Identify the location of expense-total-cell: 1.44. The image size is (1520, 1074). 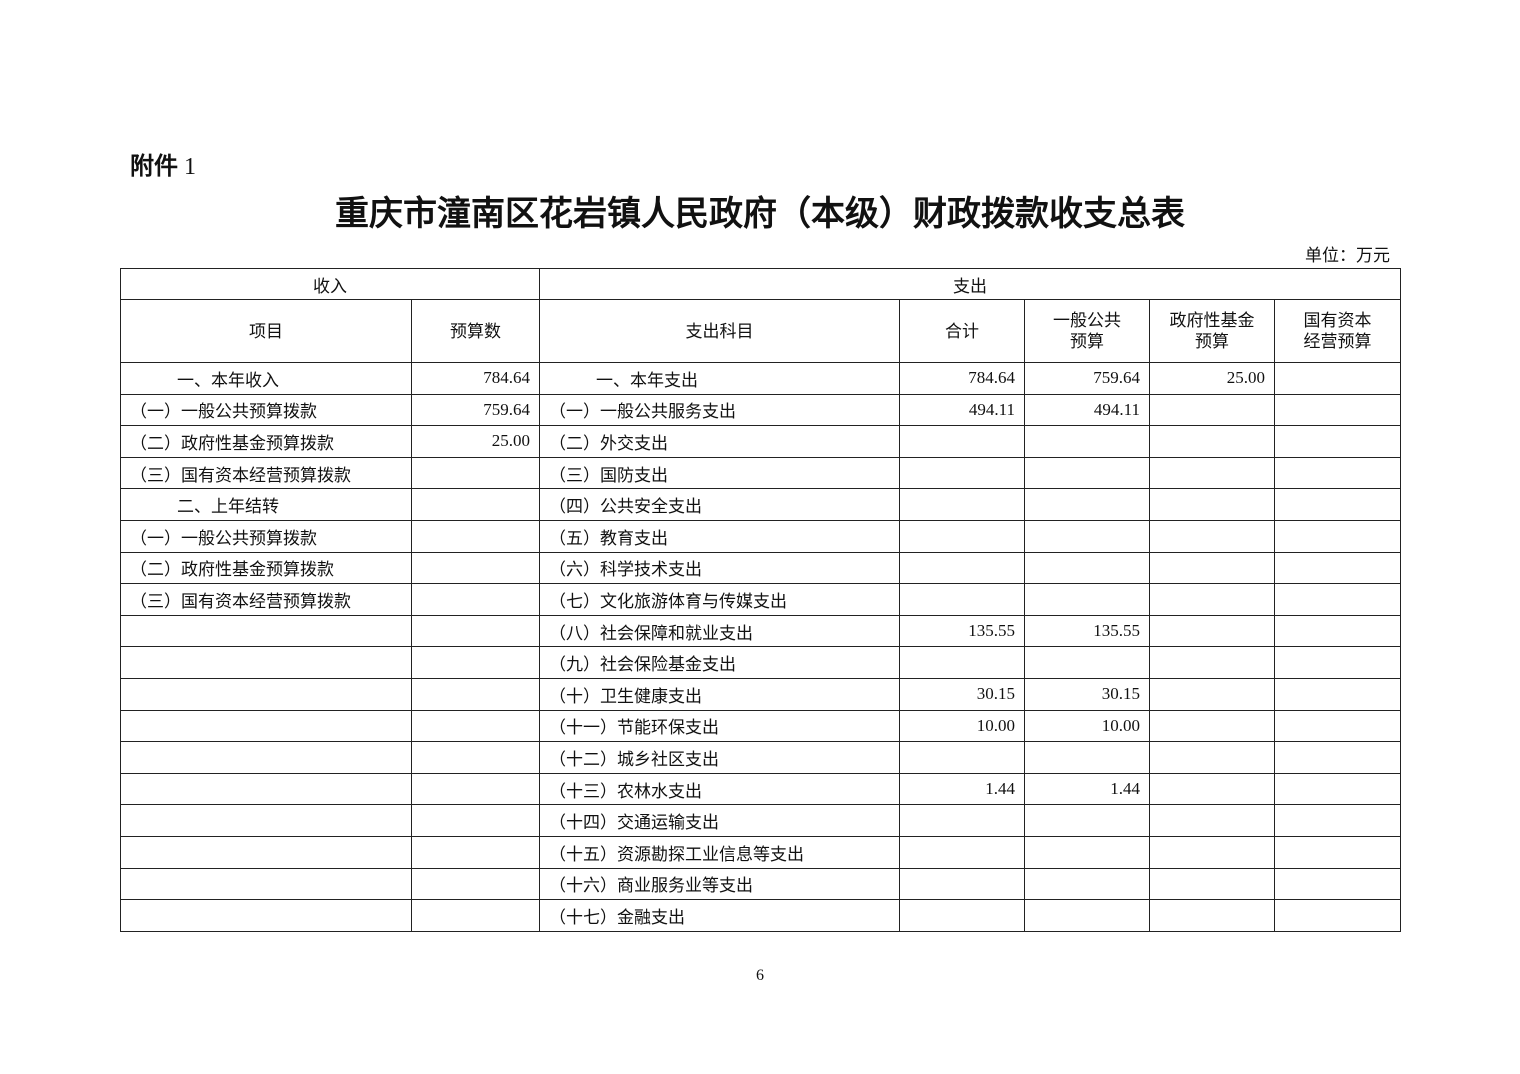
(962, 789).